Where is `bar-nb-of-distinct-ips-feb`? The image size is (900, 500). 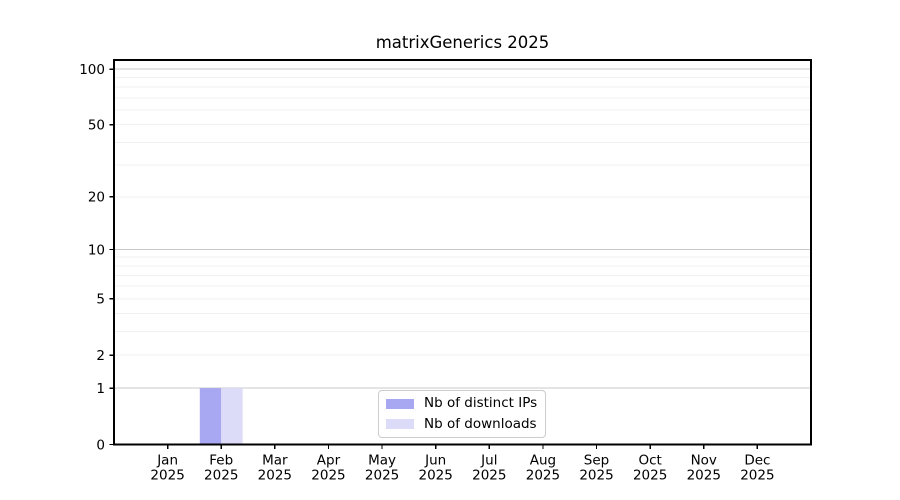
bar-nb-of-distinct-ips-feb is located at coordinates (210, 416).